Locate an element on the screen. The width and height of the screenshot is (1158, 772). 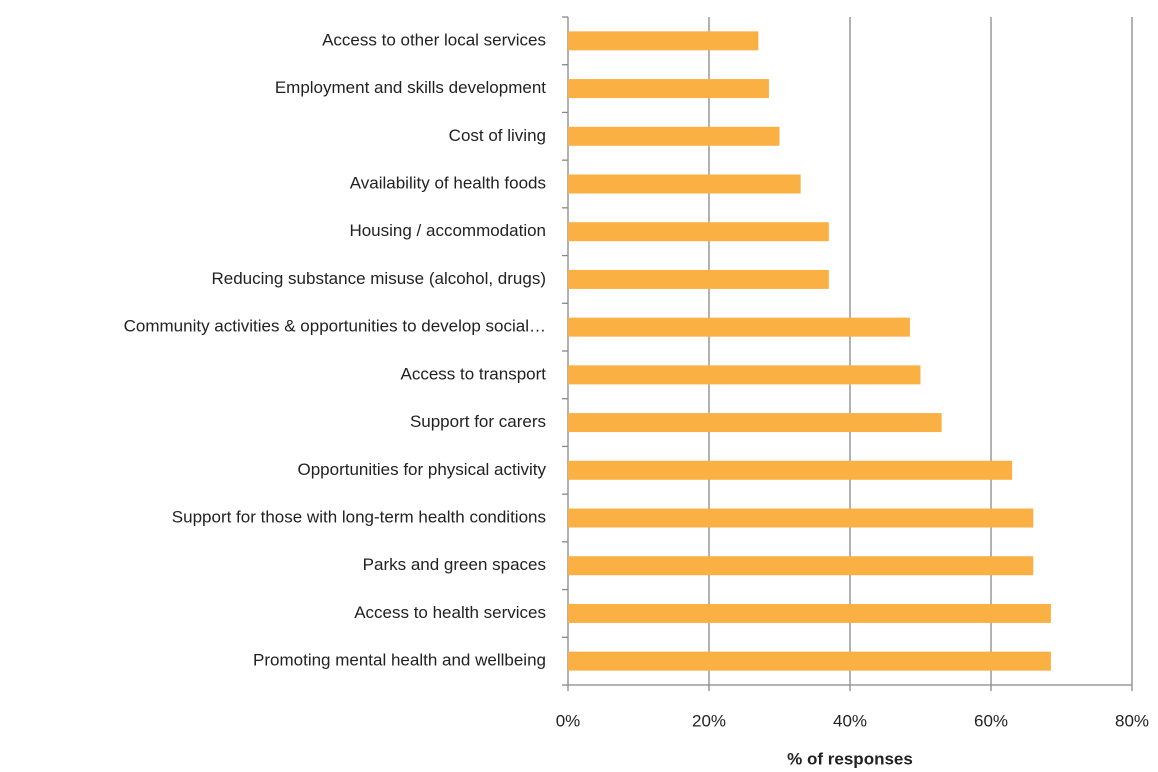
y-tick-label: Opportunities for physical activity is located at coordinates (422, 469).